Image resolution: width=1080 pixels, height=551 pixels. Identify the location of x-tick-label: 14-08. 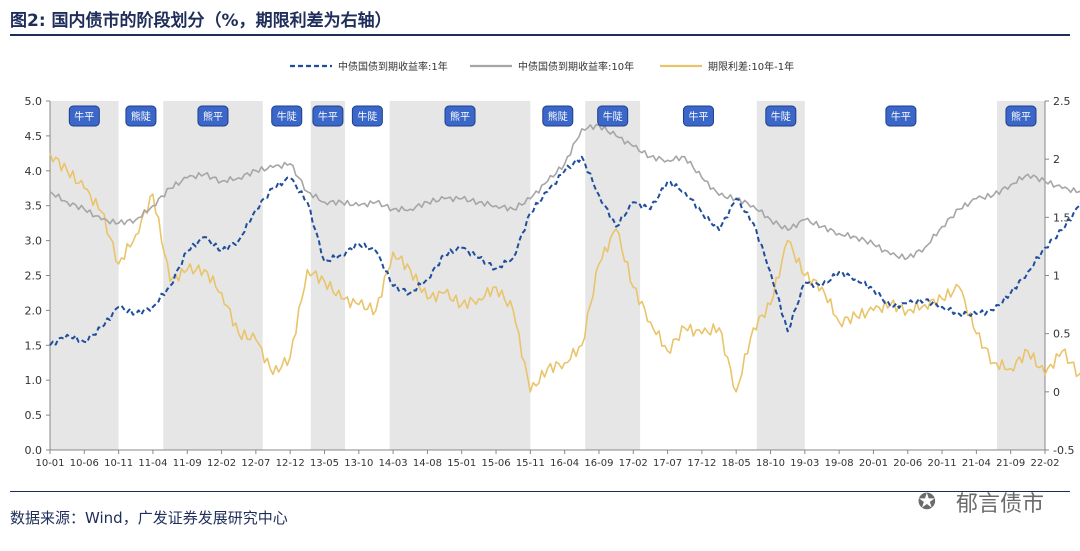
(427, 463).